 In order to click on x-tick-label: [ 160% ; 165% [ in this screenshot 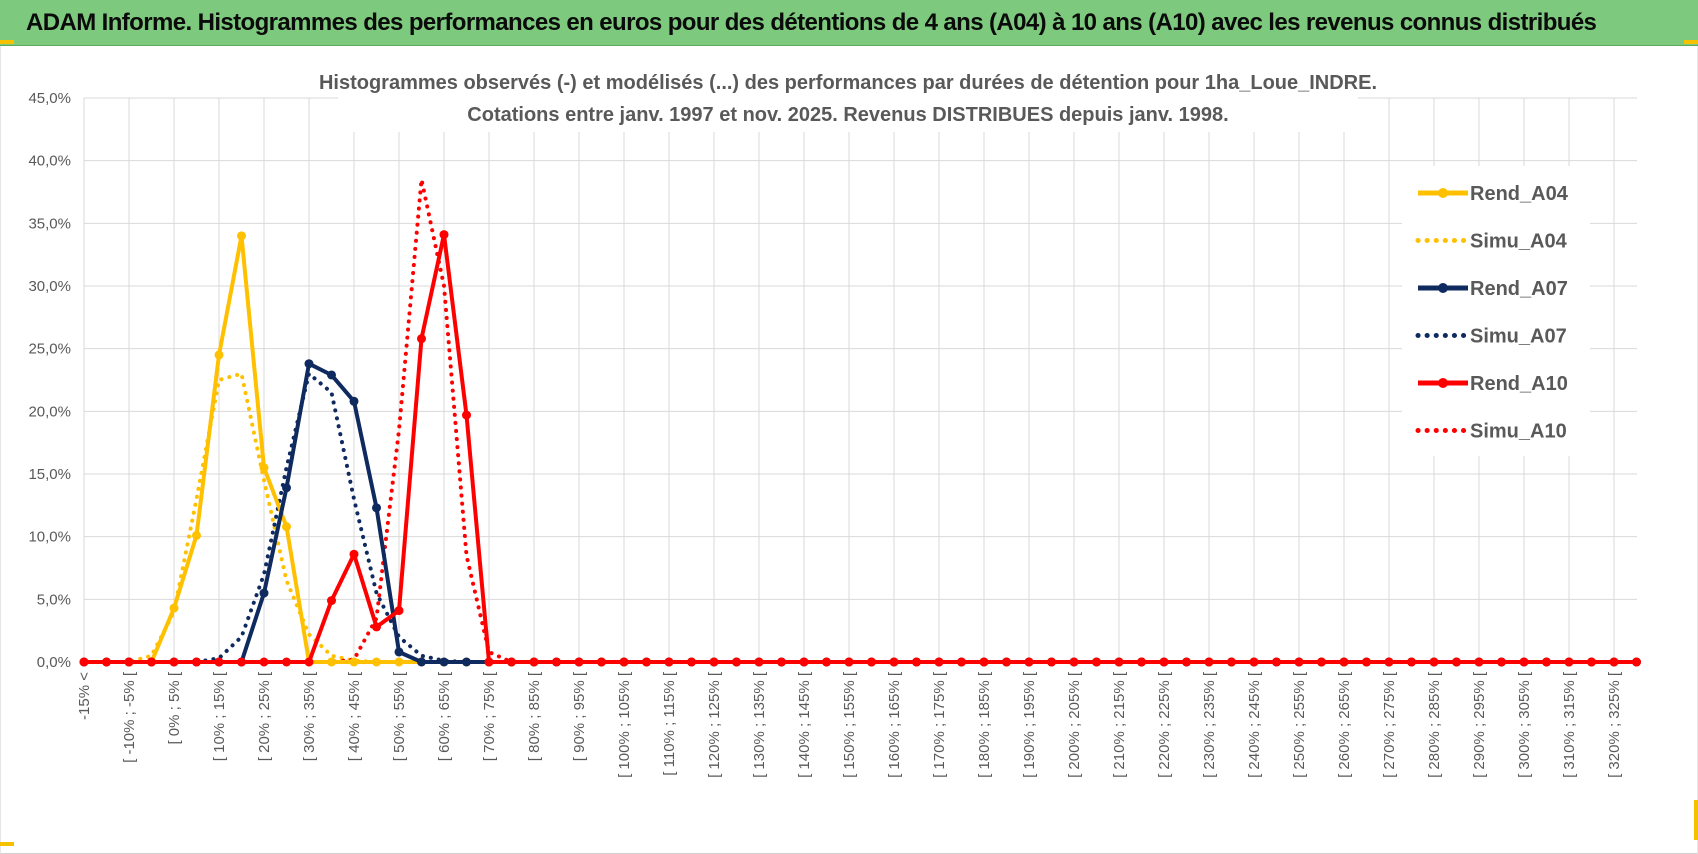, I will do `click(894, 724)`.